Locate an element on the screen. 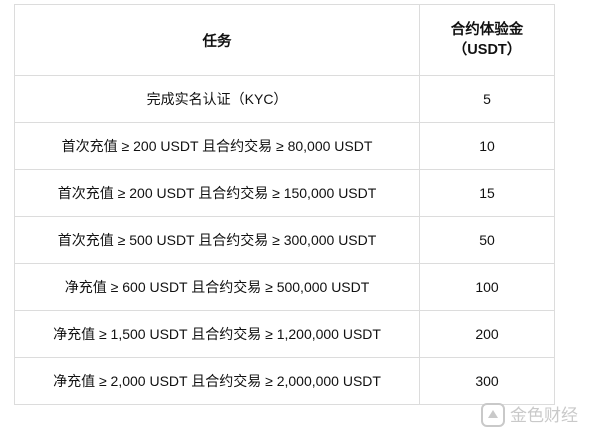 The width and height of the screenshot is (600, 434). header-cell: 任务 is located at coordinates (217, 40).